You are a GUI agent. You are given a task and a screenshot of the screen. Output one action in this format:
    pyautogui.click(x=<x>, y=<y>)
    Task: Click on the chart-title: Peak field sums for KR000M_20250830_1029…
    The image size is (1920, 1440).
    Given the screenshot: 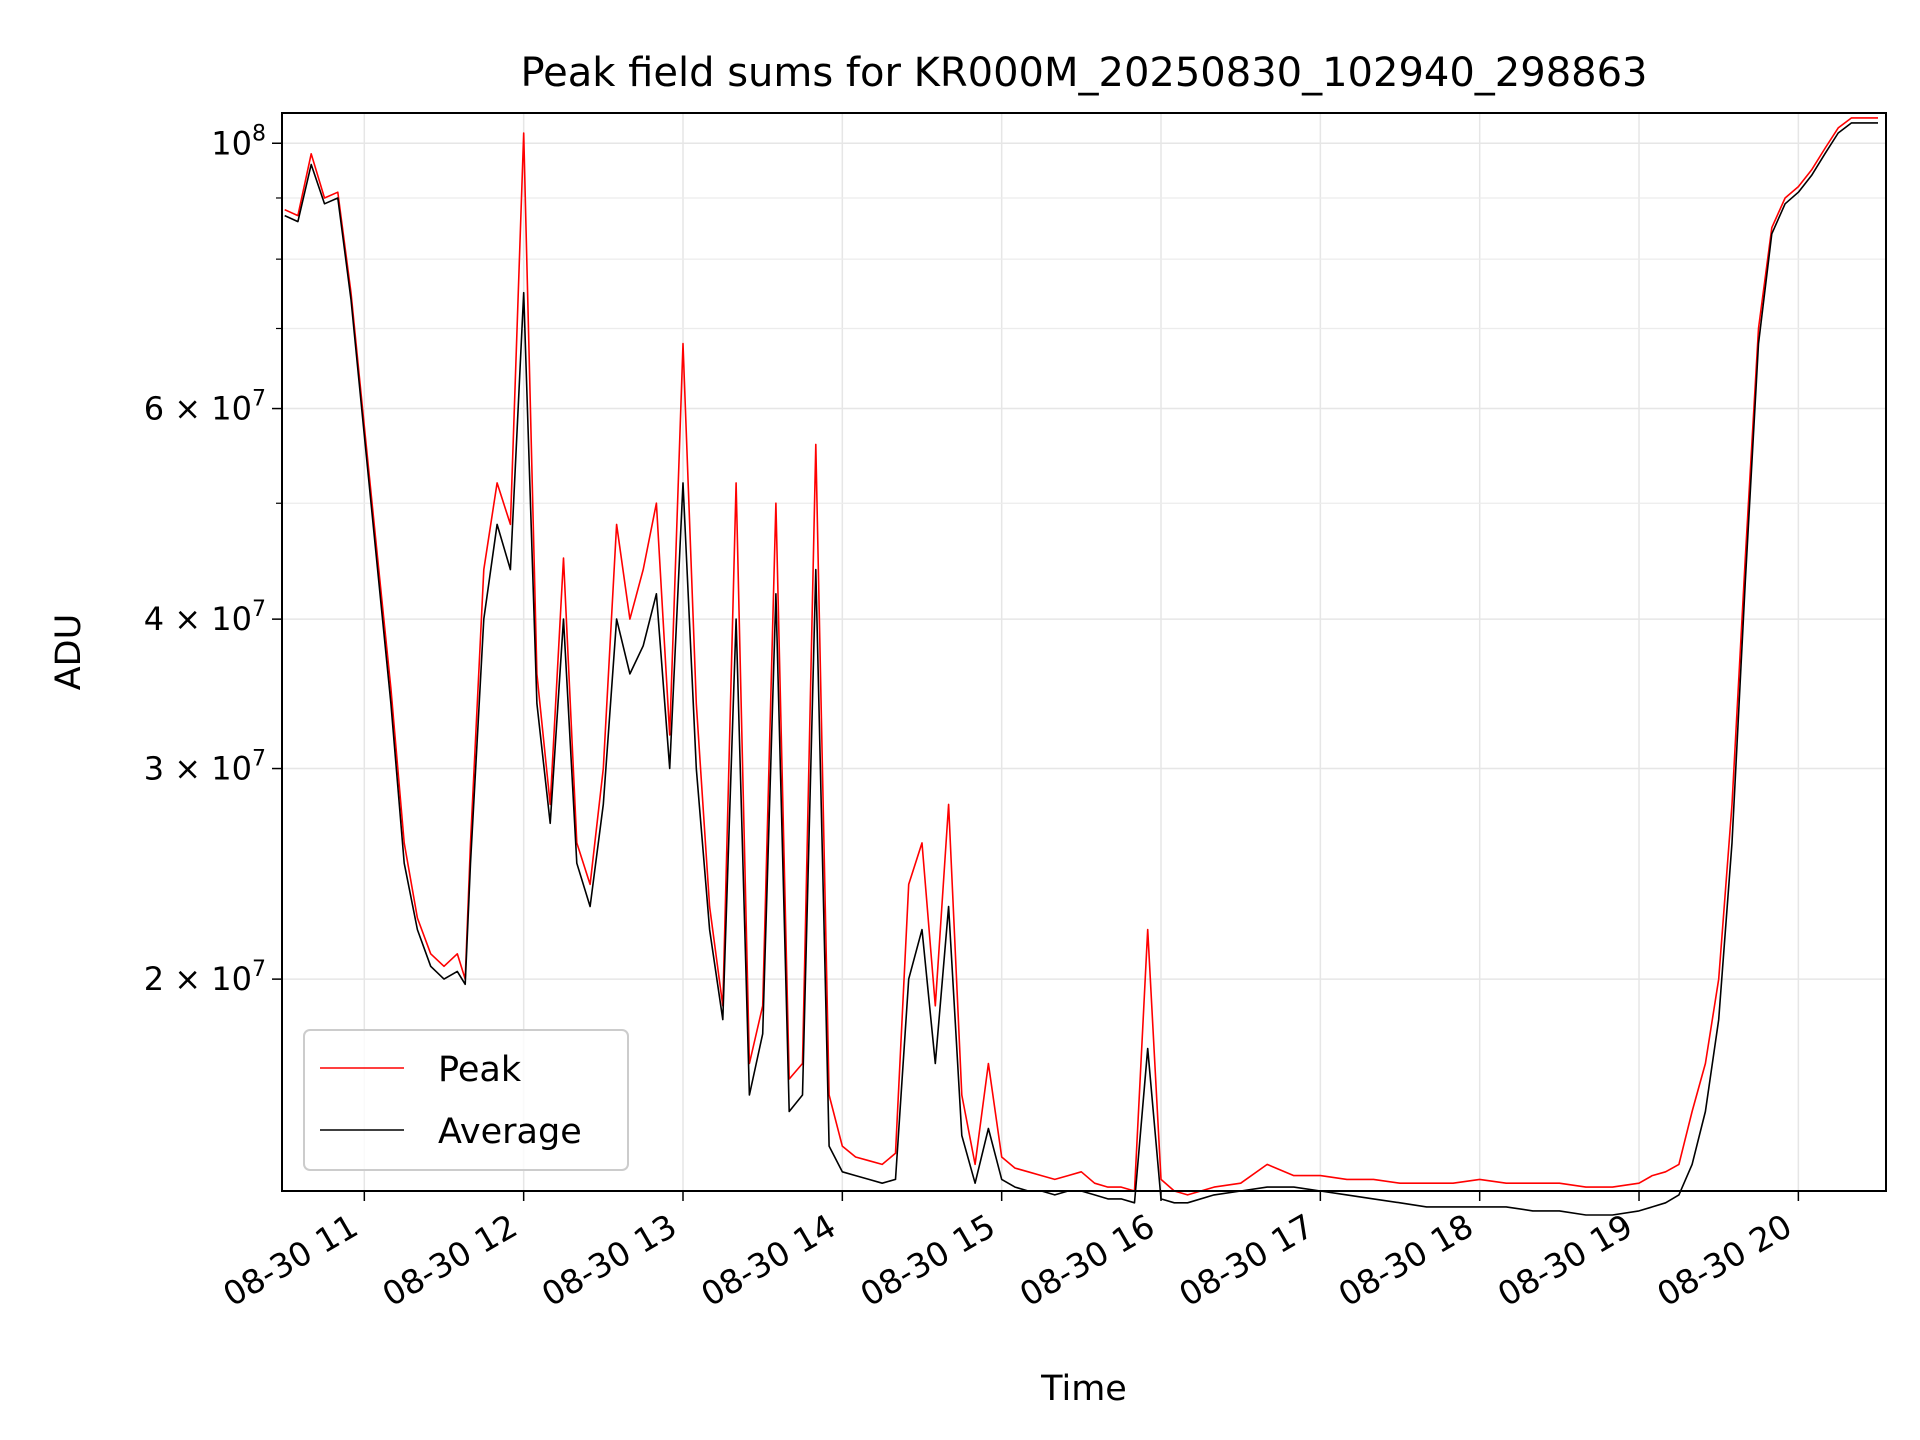 What is the action you would take?
    pyautogui.click(x=1083, y=73)
    